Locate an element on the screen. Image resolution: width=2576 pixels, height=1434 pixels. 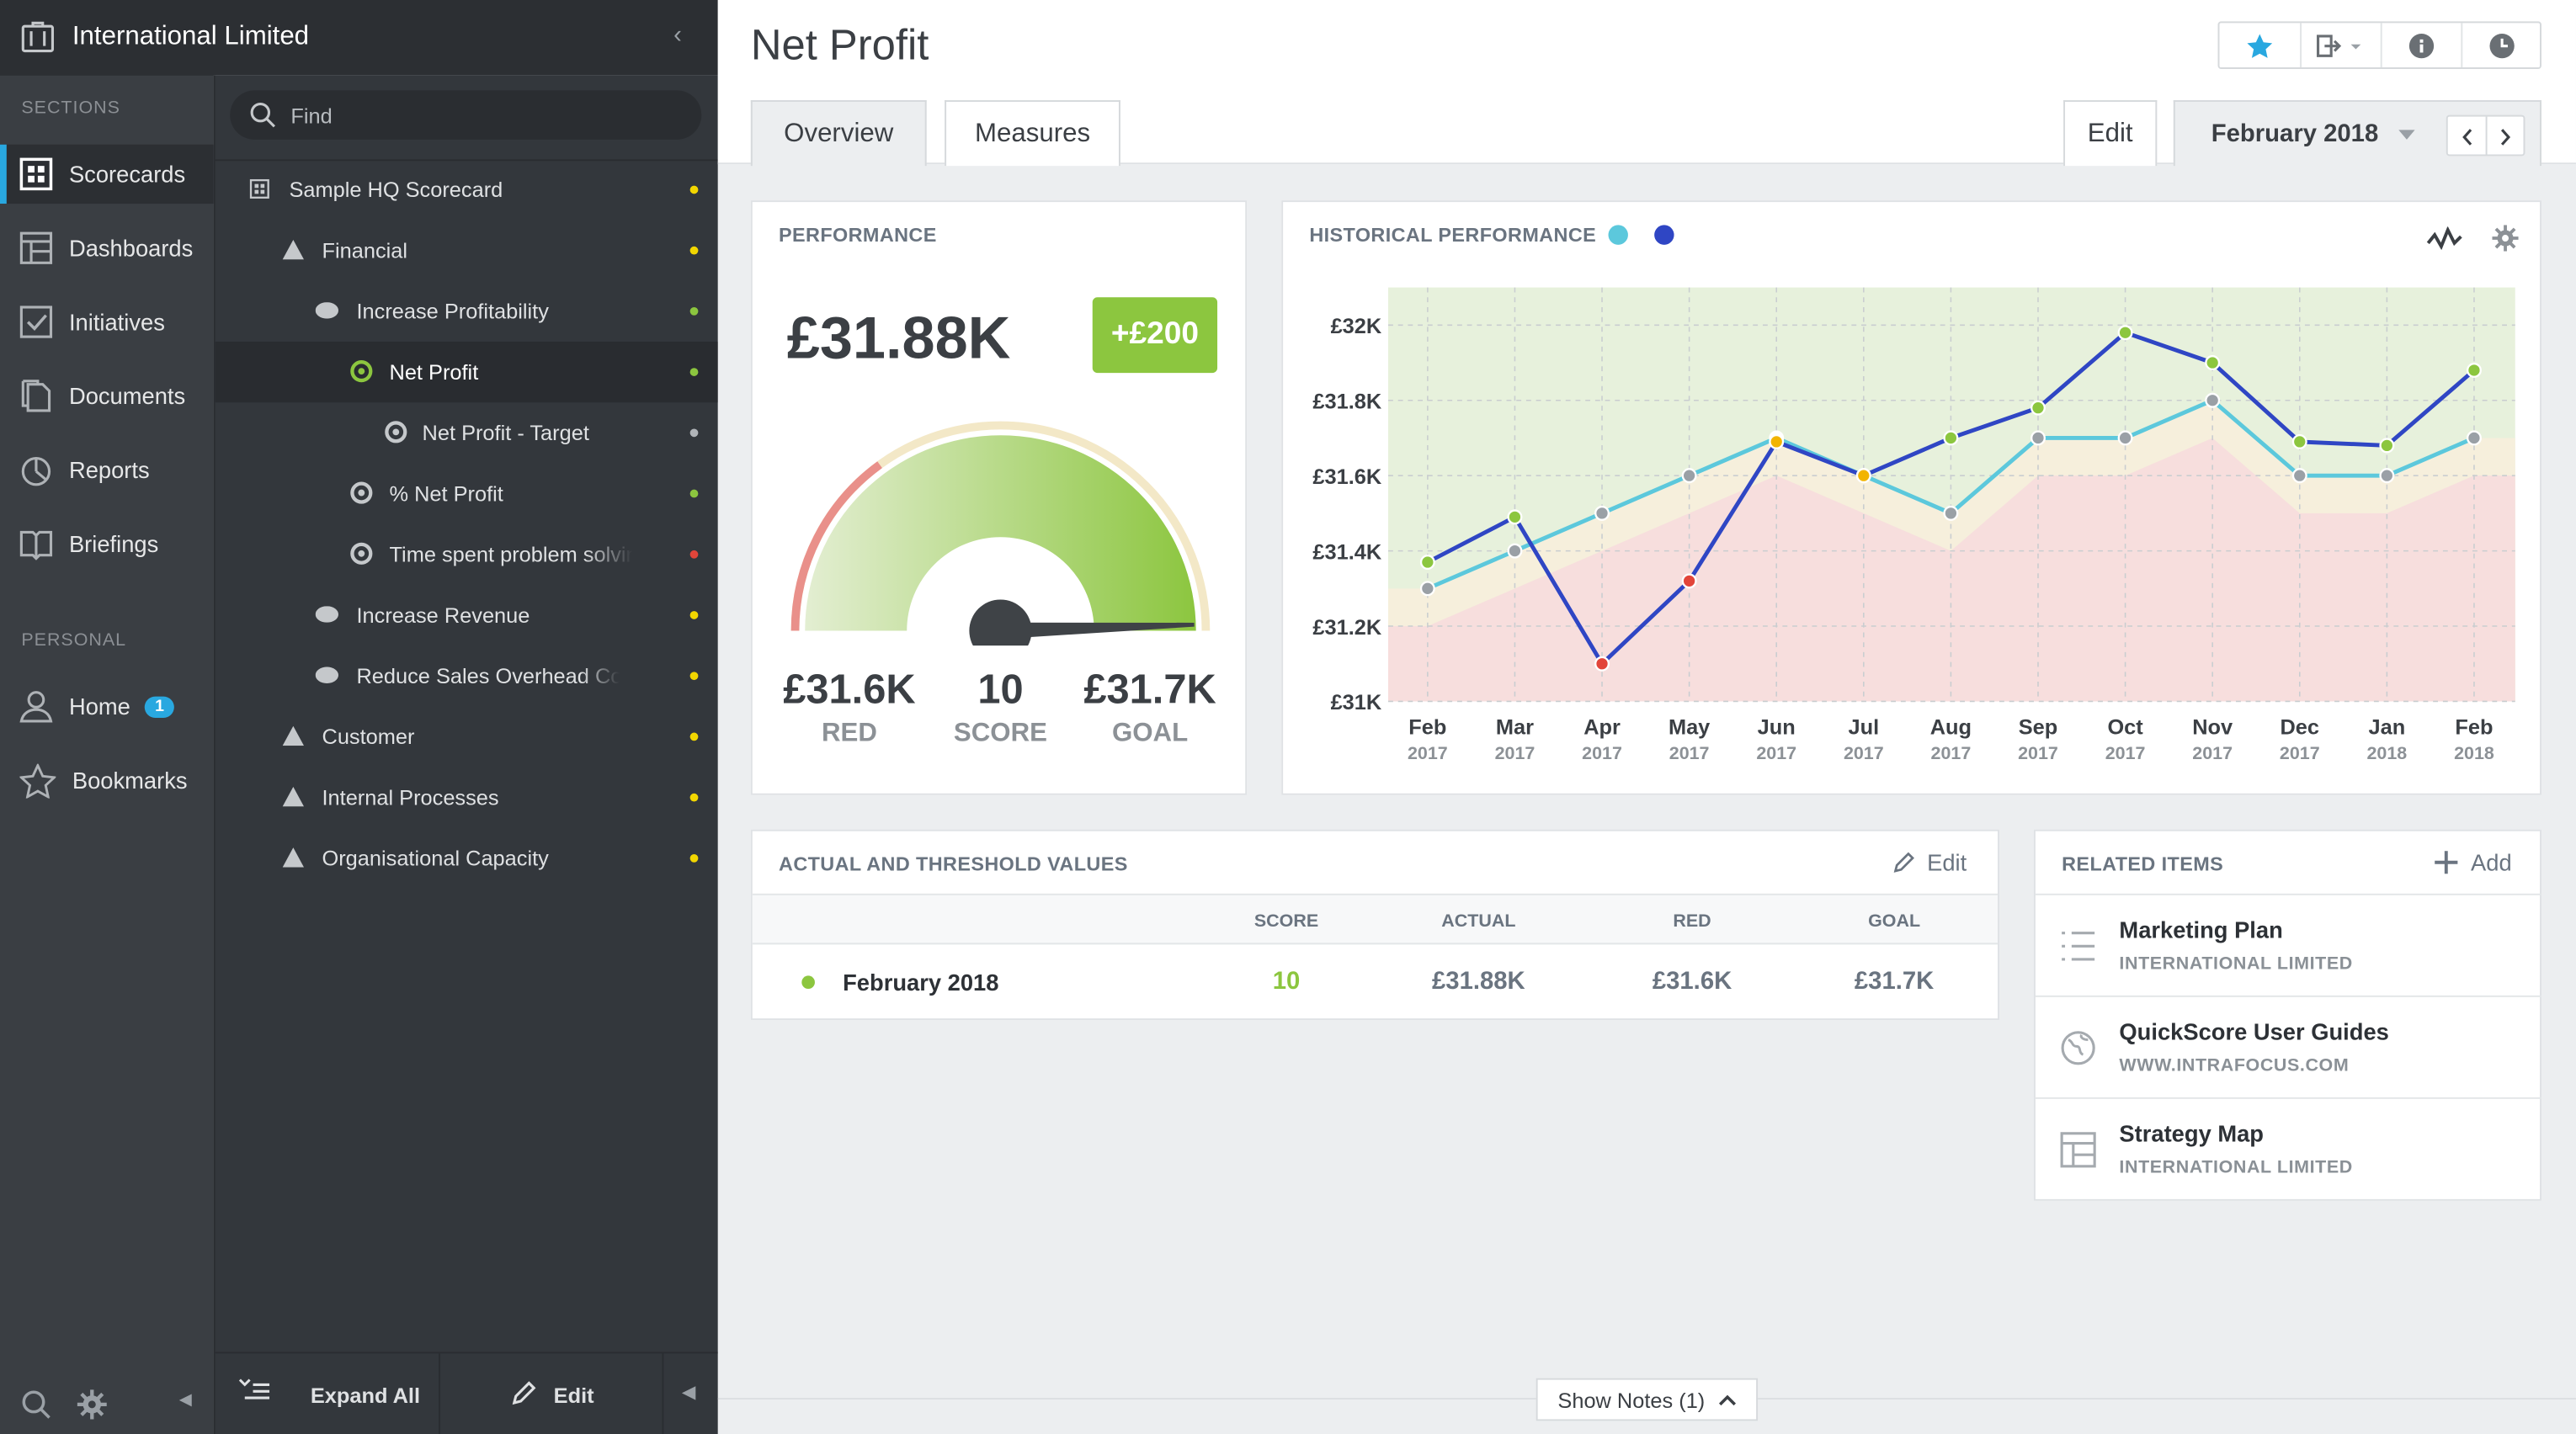
tab-measures: Measures is located at coordinates (1033, 133).